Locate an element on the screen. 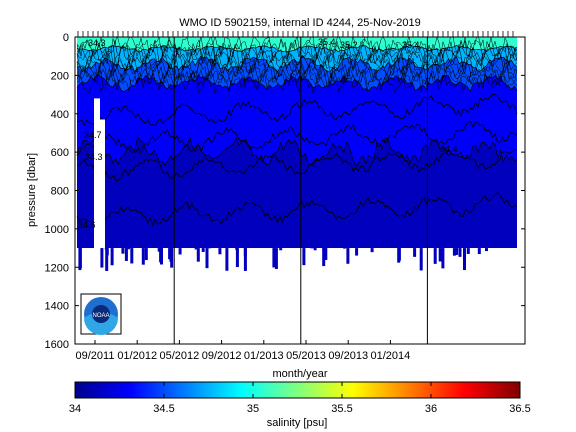 The height and width of the screenshot is (432, 576). colorbar-tick-label: 35 is located at coordinates (253, 409).